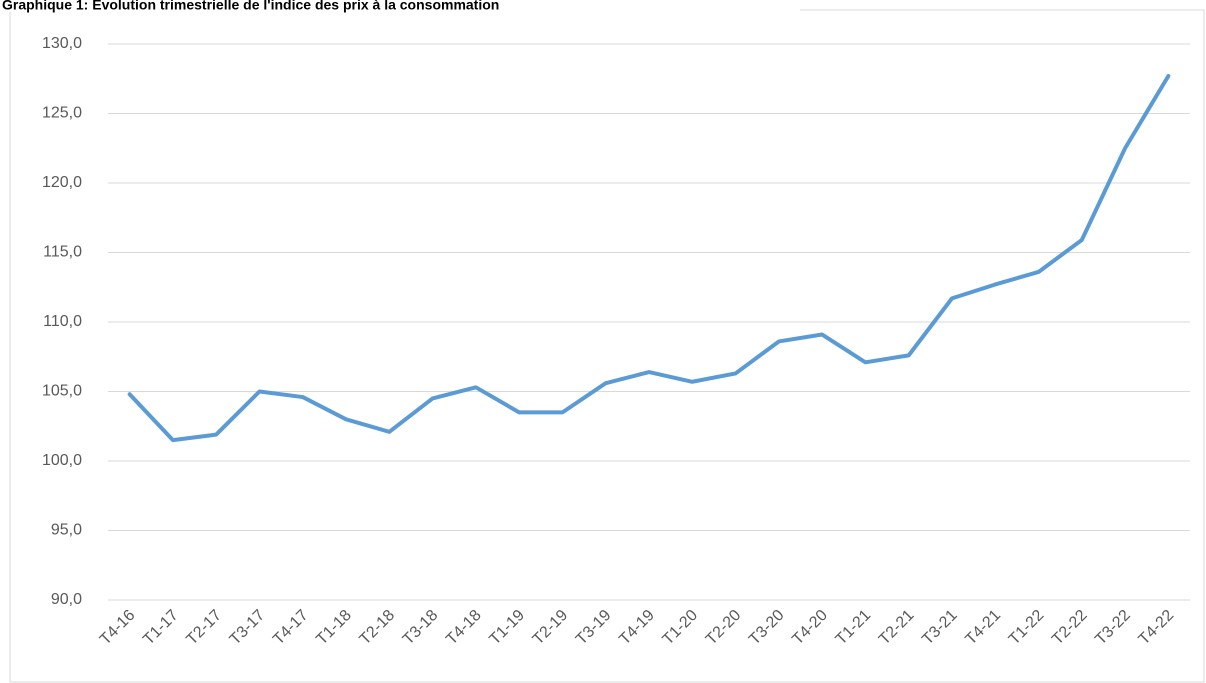  I want to click on x-tick-label: T1-19, so click(507, 628).